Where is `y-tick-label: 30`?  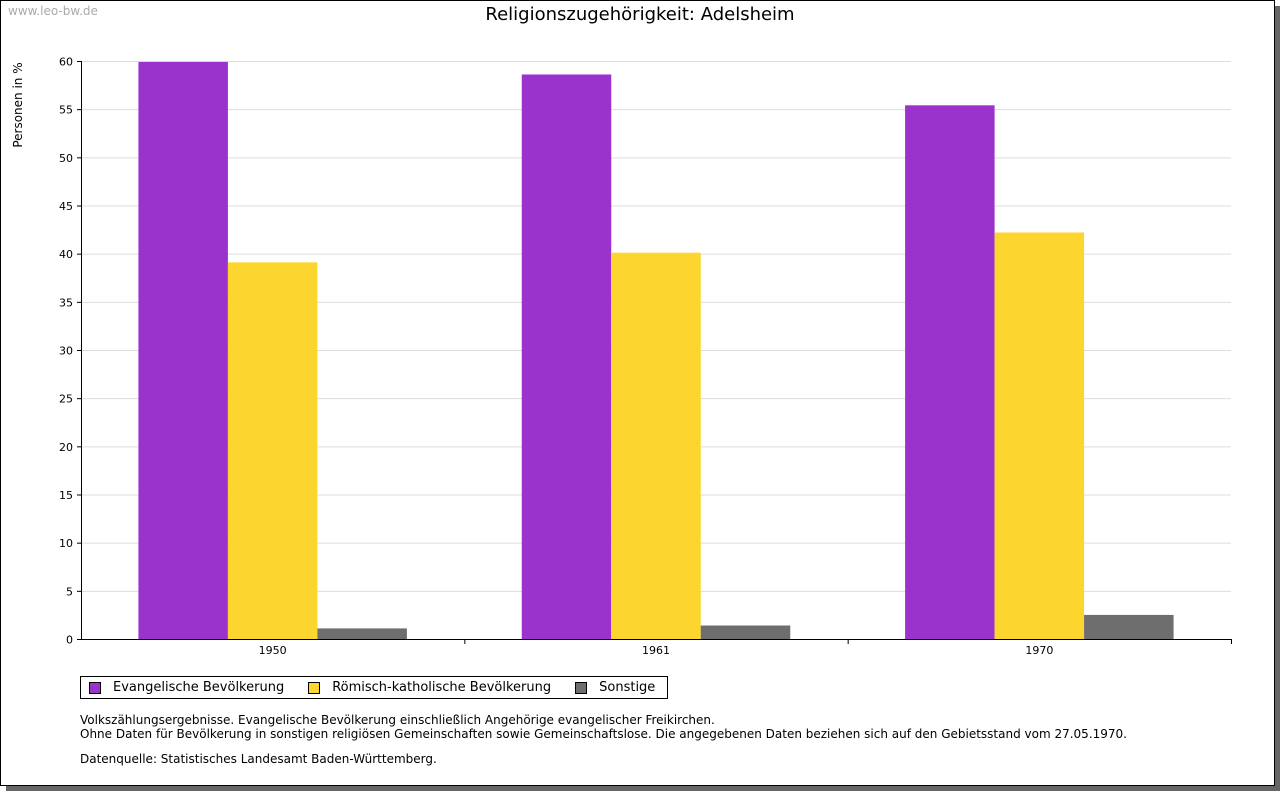
y-tick-label: 30 is located at coordinates (66, 351).